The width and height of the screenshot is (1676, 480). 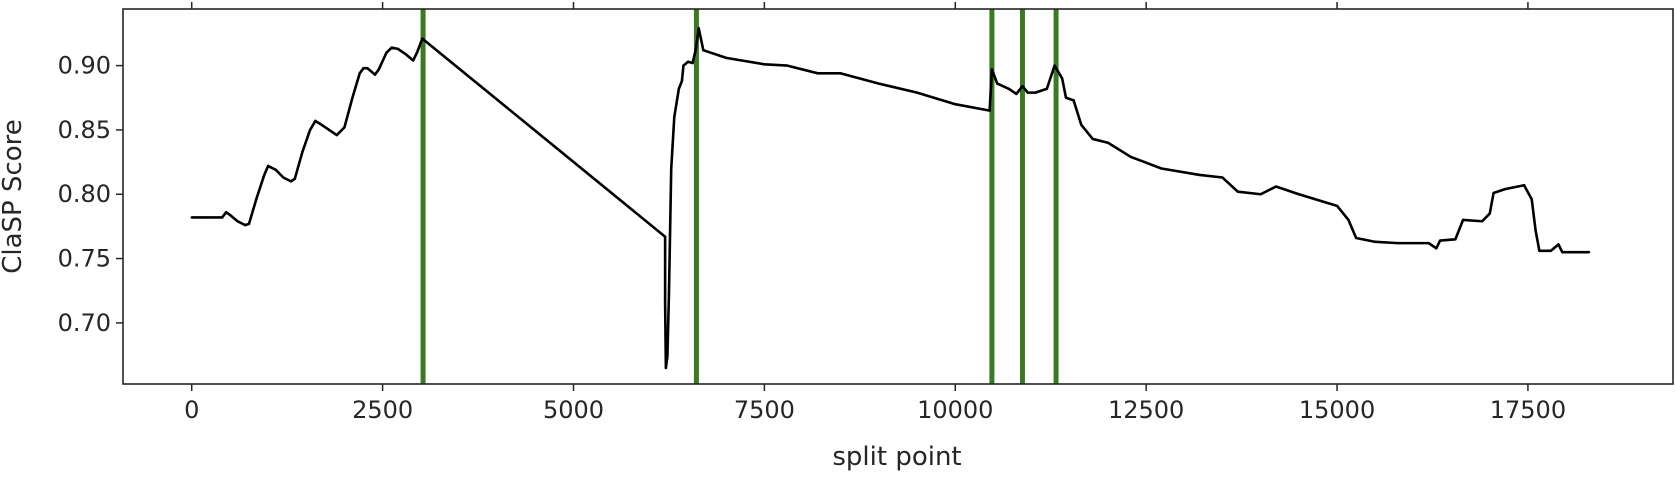 I want to click on y-axis-label: ClaSP Score, so click(x=14, y=196).